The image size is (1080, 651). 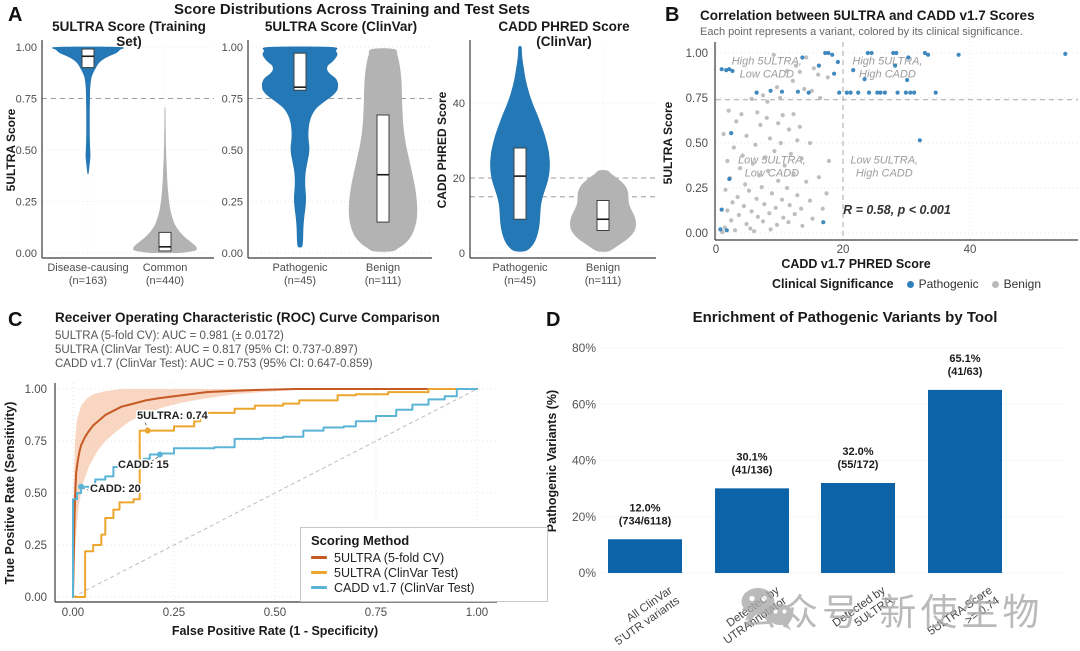 What do you see at coordinates (553, 320) in the screenshot?
I see `panel-label-d: D` at bounding box center [553, 320].